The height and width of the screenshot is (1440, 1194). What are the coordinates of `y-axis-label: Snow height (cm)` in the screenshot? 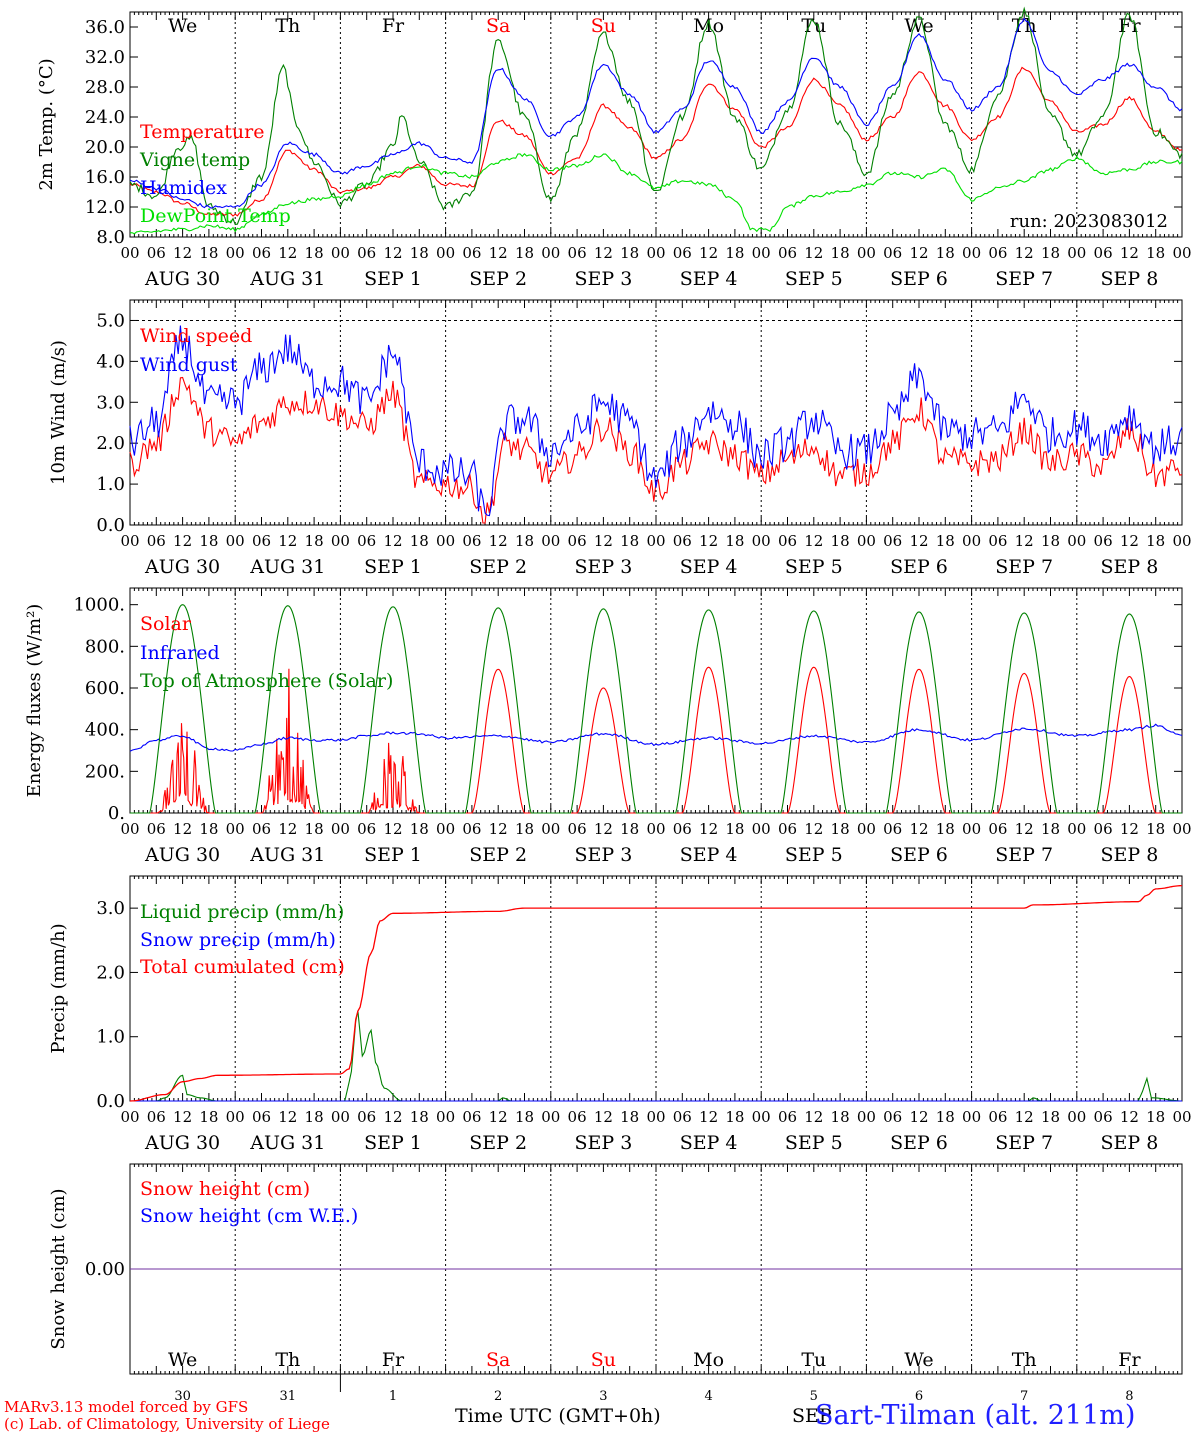 It's located at (58, 1268).